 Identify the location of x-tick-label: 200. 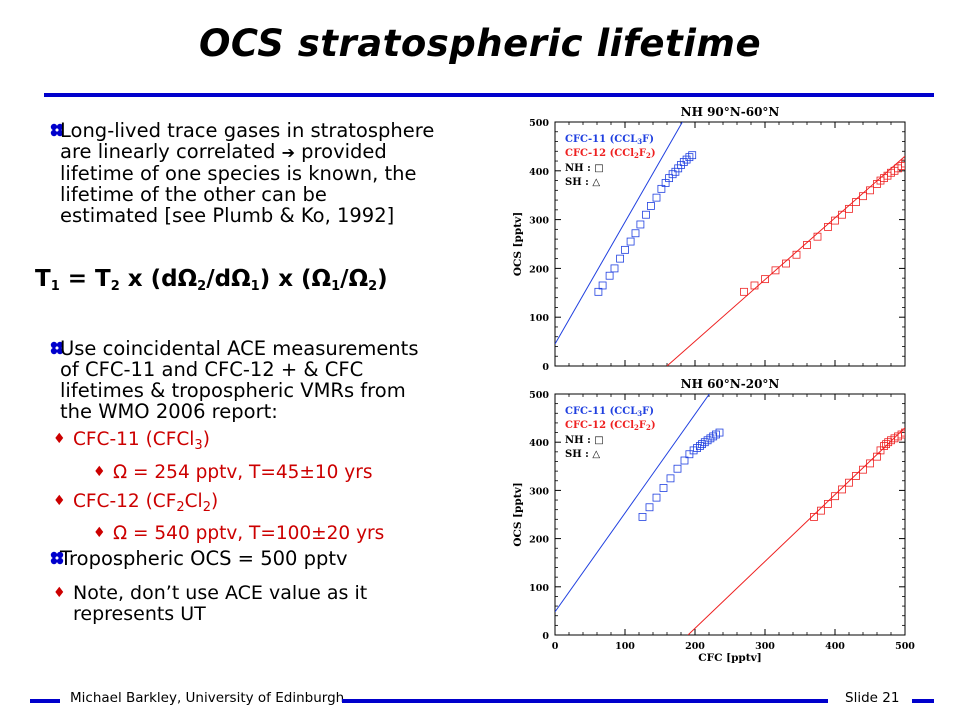
(695, 646).